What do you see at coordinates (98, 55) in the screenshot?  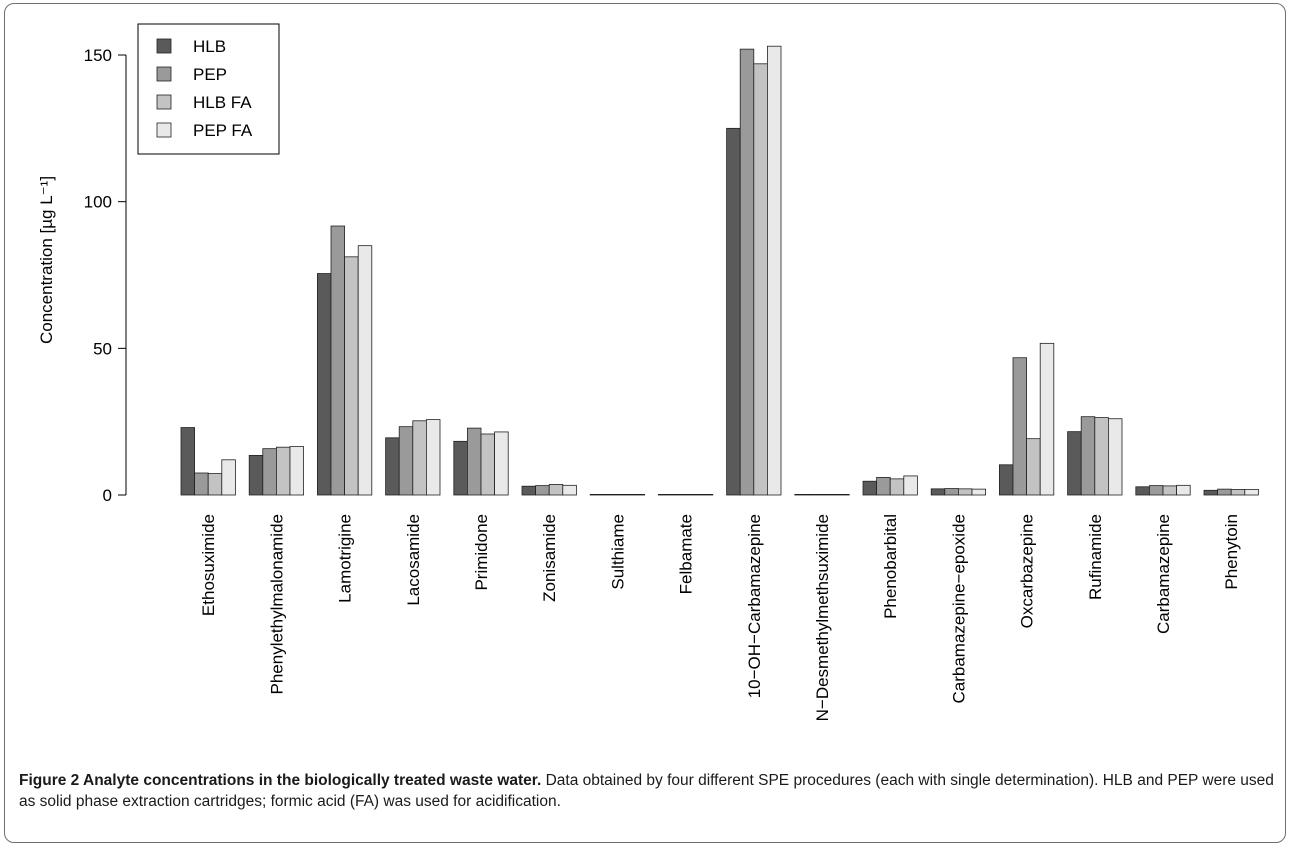 I see `y-tick-label: 150` at bounding box center [98, 55].